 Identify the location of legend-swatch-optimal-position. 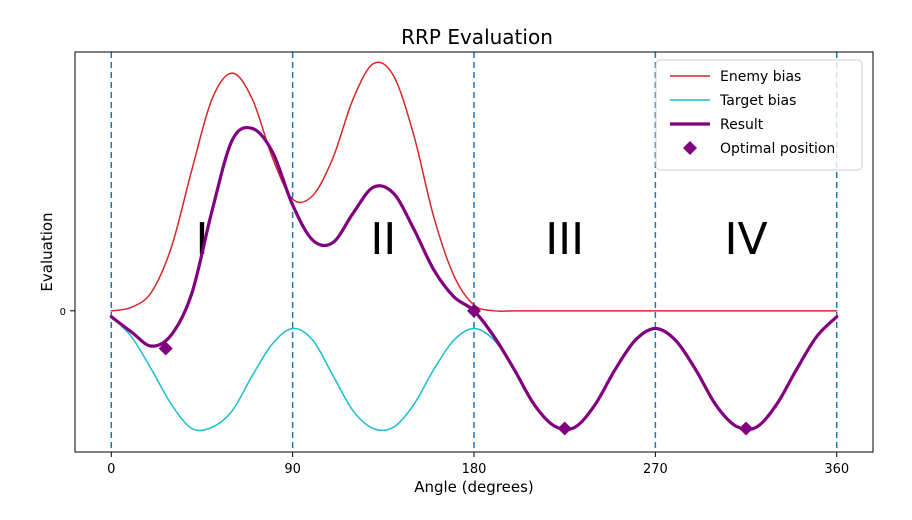
(690, 148).